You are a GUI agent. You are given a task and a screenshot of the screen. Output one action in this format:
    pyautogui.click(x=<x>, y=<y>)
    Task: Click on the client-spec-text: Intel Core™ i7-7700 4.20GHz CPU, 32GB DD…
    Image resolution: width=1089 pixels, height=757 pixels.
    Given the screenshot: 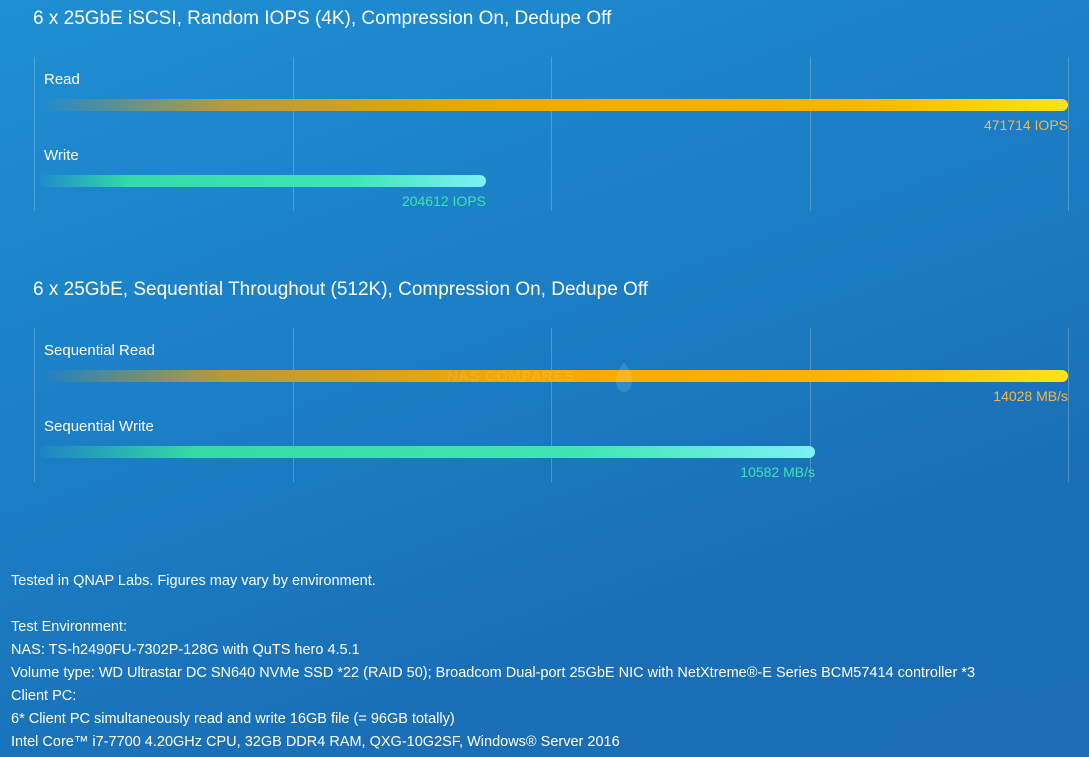 What is the action you would take?
    pyautogui.click(x=315, y=742)
    